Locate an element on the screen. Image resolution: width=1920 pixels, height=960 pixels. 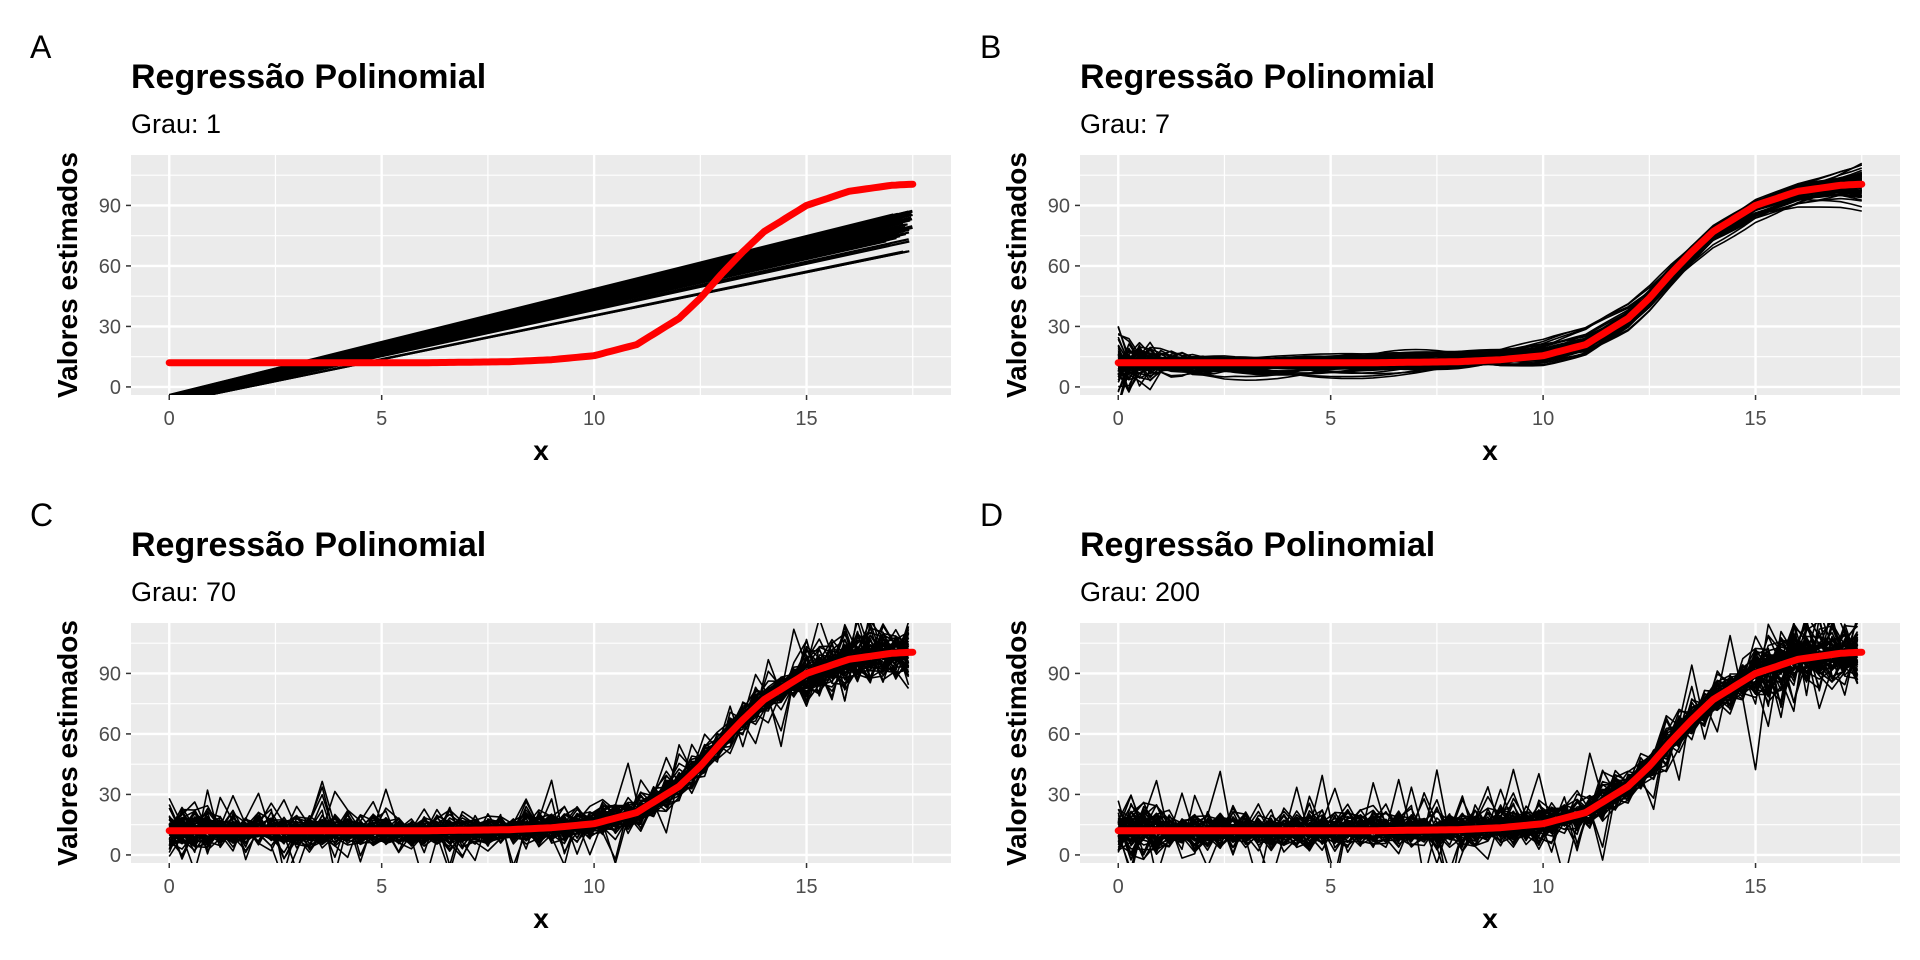
panel-tag: B is located at coordinates (990, 47).